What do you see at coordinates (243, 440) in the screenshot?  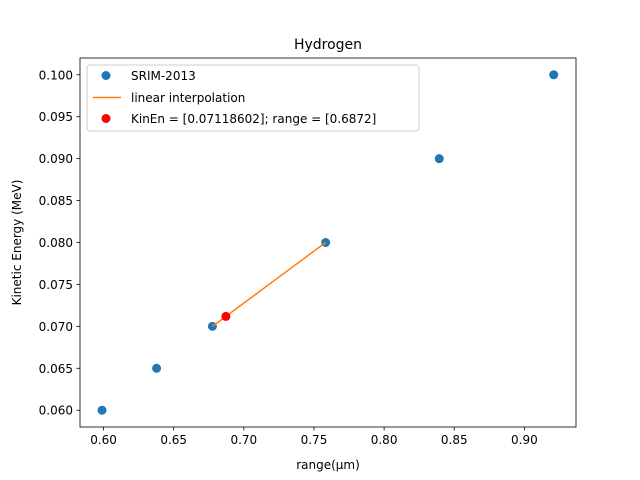 I see `x-tick-label: 0.70` at bounding box center [243, 440].